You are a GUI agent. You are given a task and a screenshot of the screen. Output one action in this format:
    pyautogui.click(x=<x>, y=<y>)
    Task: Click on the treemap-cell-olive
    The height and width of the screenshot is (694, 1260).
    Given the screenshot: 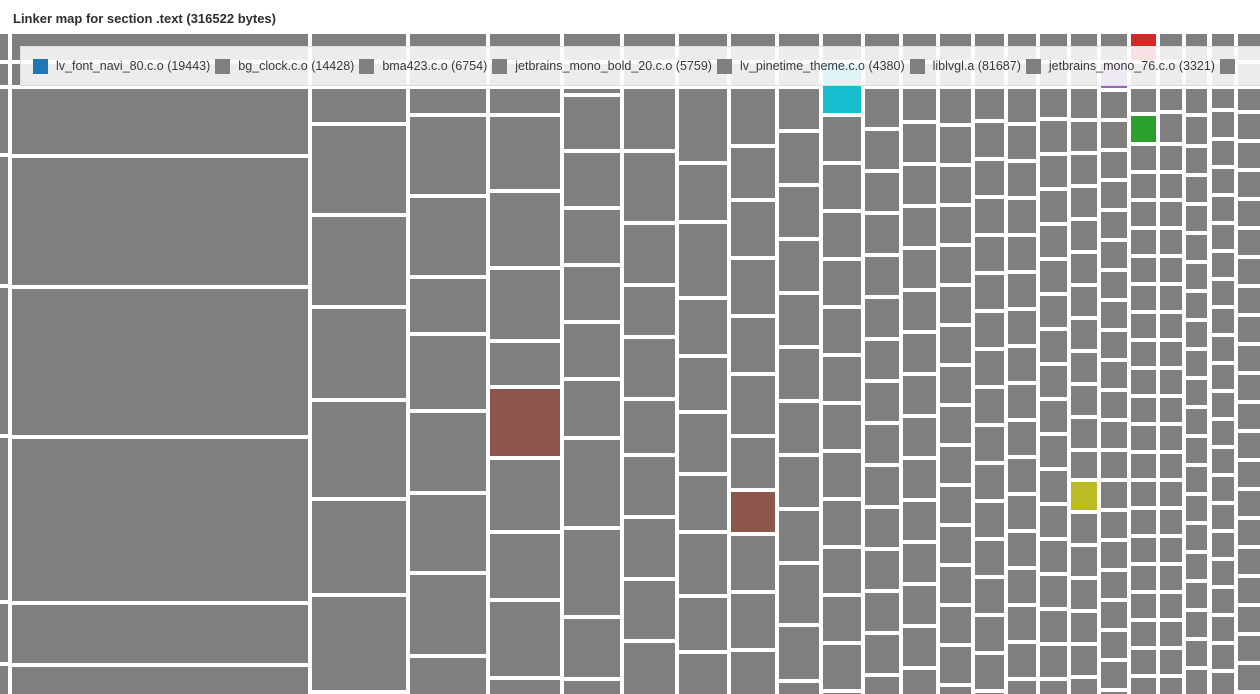 What is the action you would take?
    pyautogui.click(x=1084, y=496)
    